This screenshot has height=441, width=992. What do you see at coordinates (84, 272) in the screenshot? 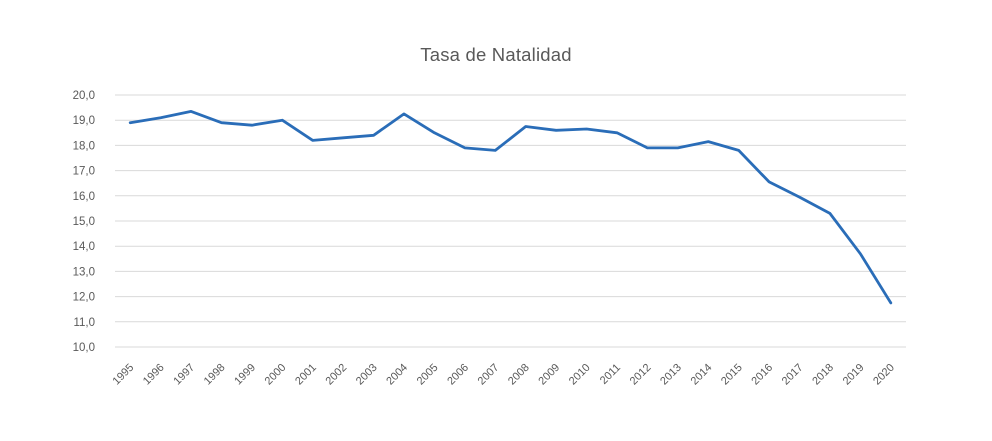
I see `y-axis-tick-label: 13,0` at bounding box center [84, 272].